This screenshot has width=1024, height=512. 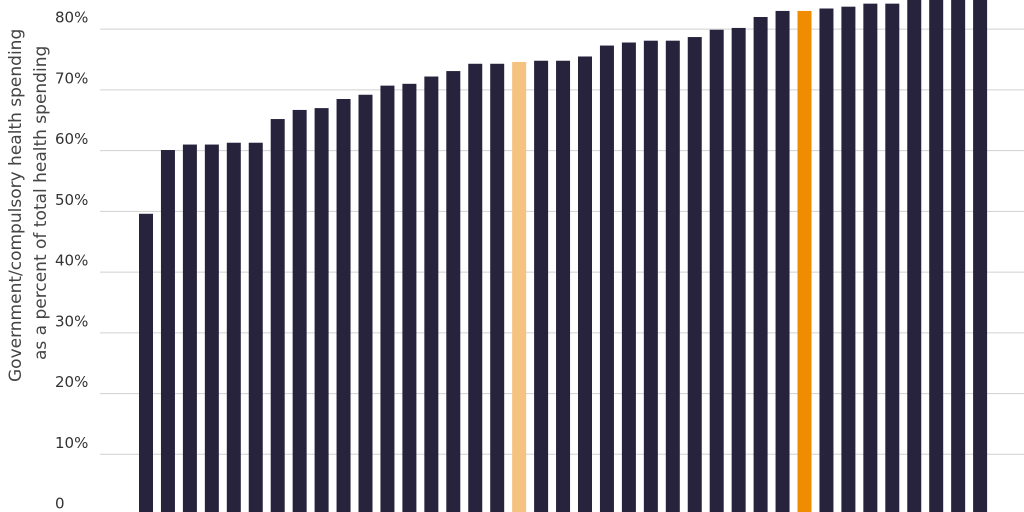 What do you see at coordinates (60, 503) in the screenshot?
I see `y-tick-label: 0` at bounding box center [60, 503].